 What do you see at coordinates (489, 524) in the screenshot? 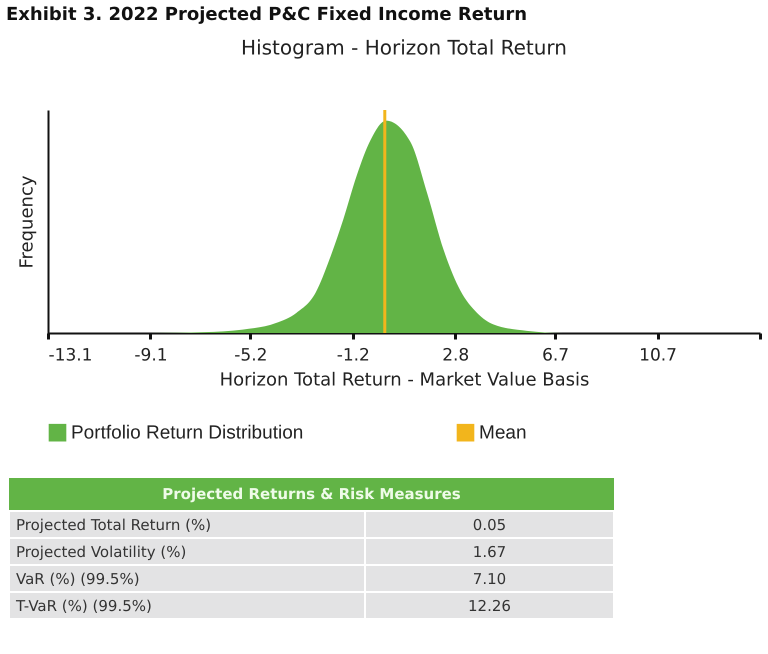
I see `text: 0.05` at bounding box center [489, 524].